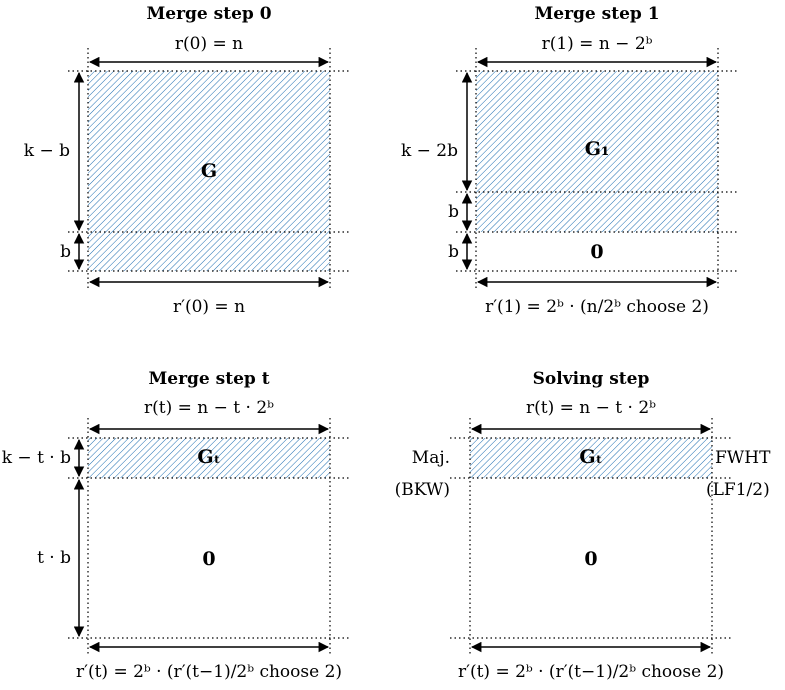 The height and width of the screenshot is (690, 785). Describe the element at coordinates (591, 537) in the screenshot. I see `panel-solving-step` at that location.